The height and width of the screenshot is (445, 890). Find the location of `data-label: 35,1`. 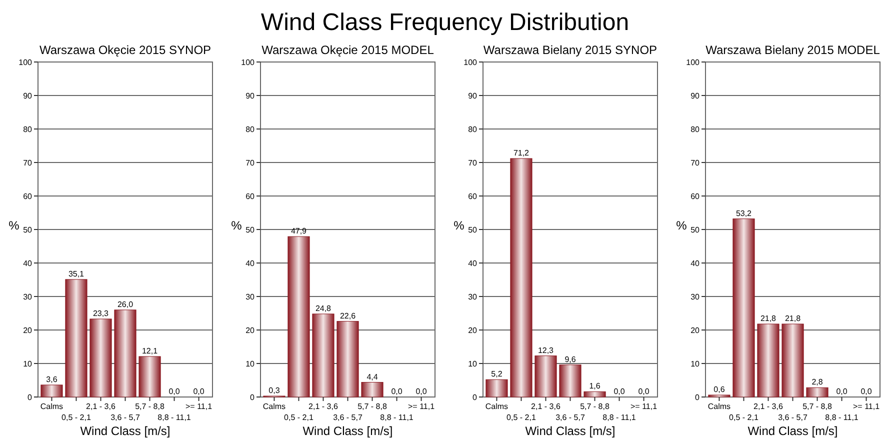

data-label: 35,1 is located at coordinates (76, 273).